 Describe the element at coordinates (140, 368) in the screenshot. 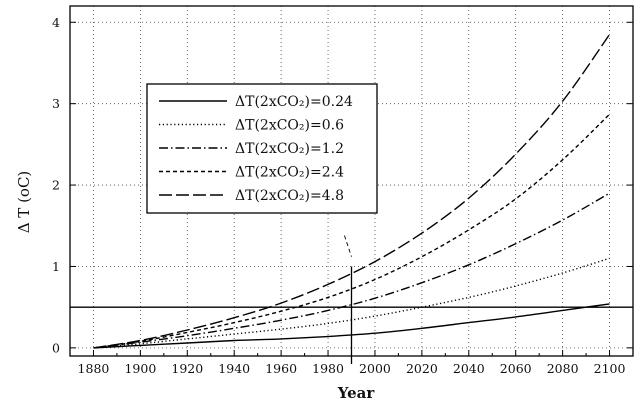

I see `x-tick-label: 1900` at that location.